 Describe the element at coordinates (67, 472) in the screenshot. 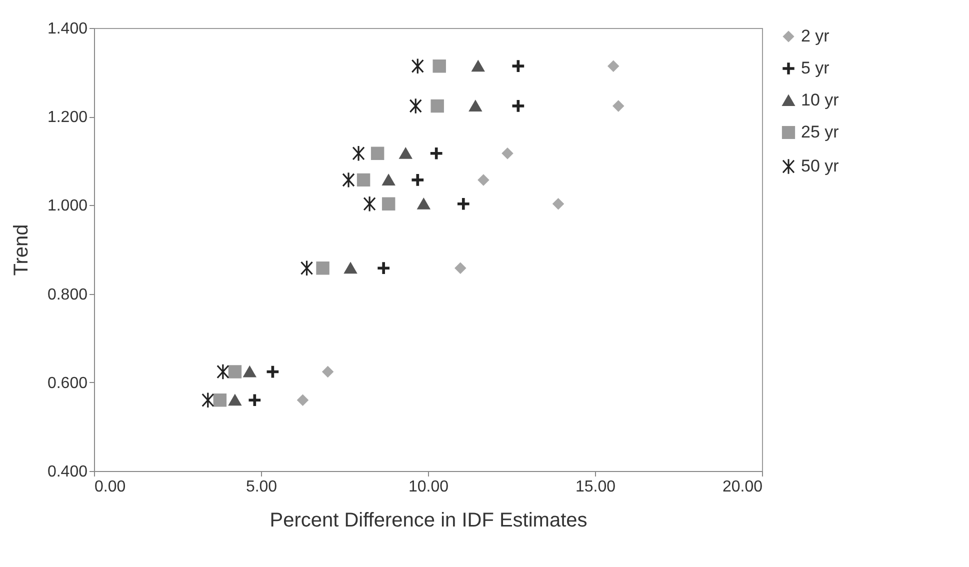

I see `y-tick-label: 0.400` at that location.